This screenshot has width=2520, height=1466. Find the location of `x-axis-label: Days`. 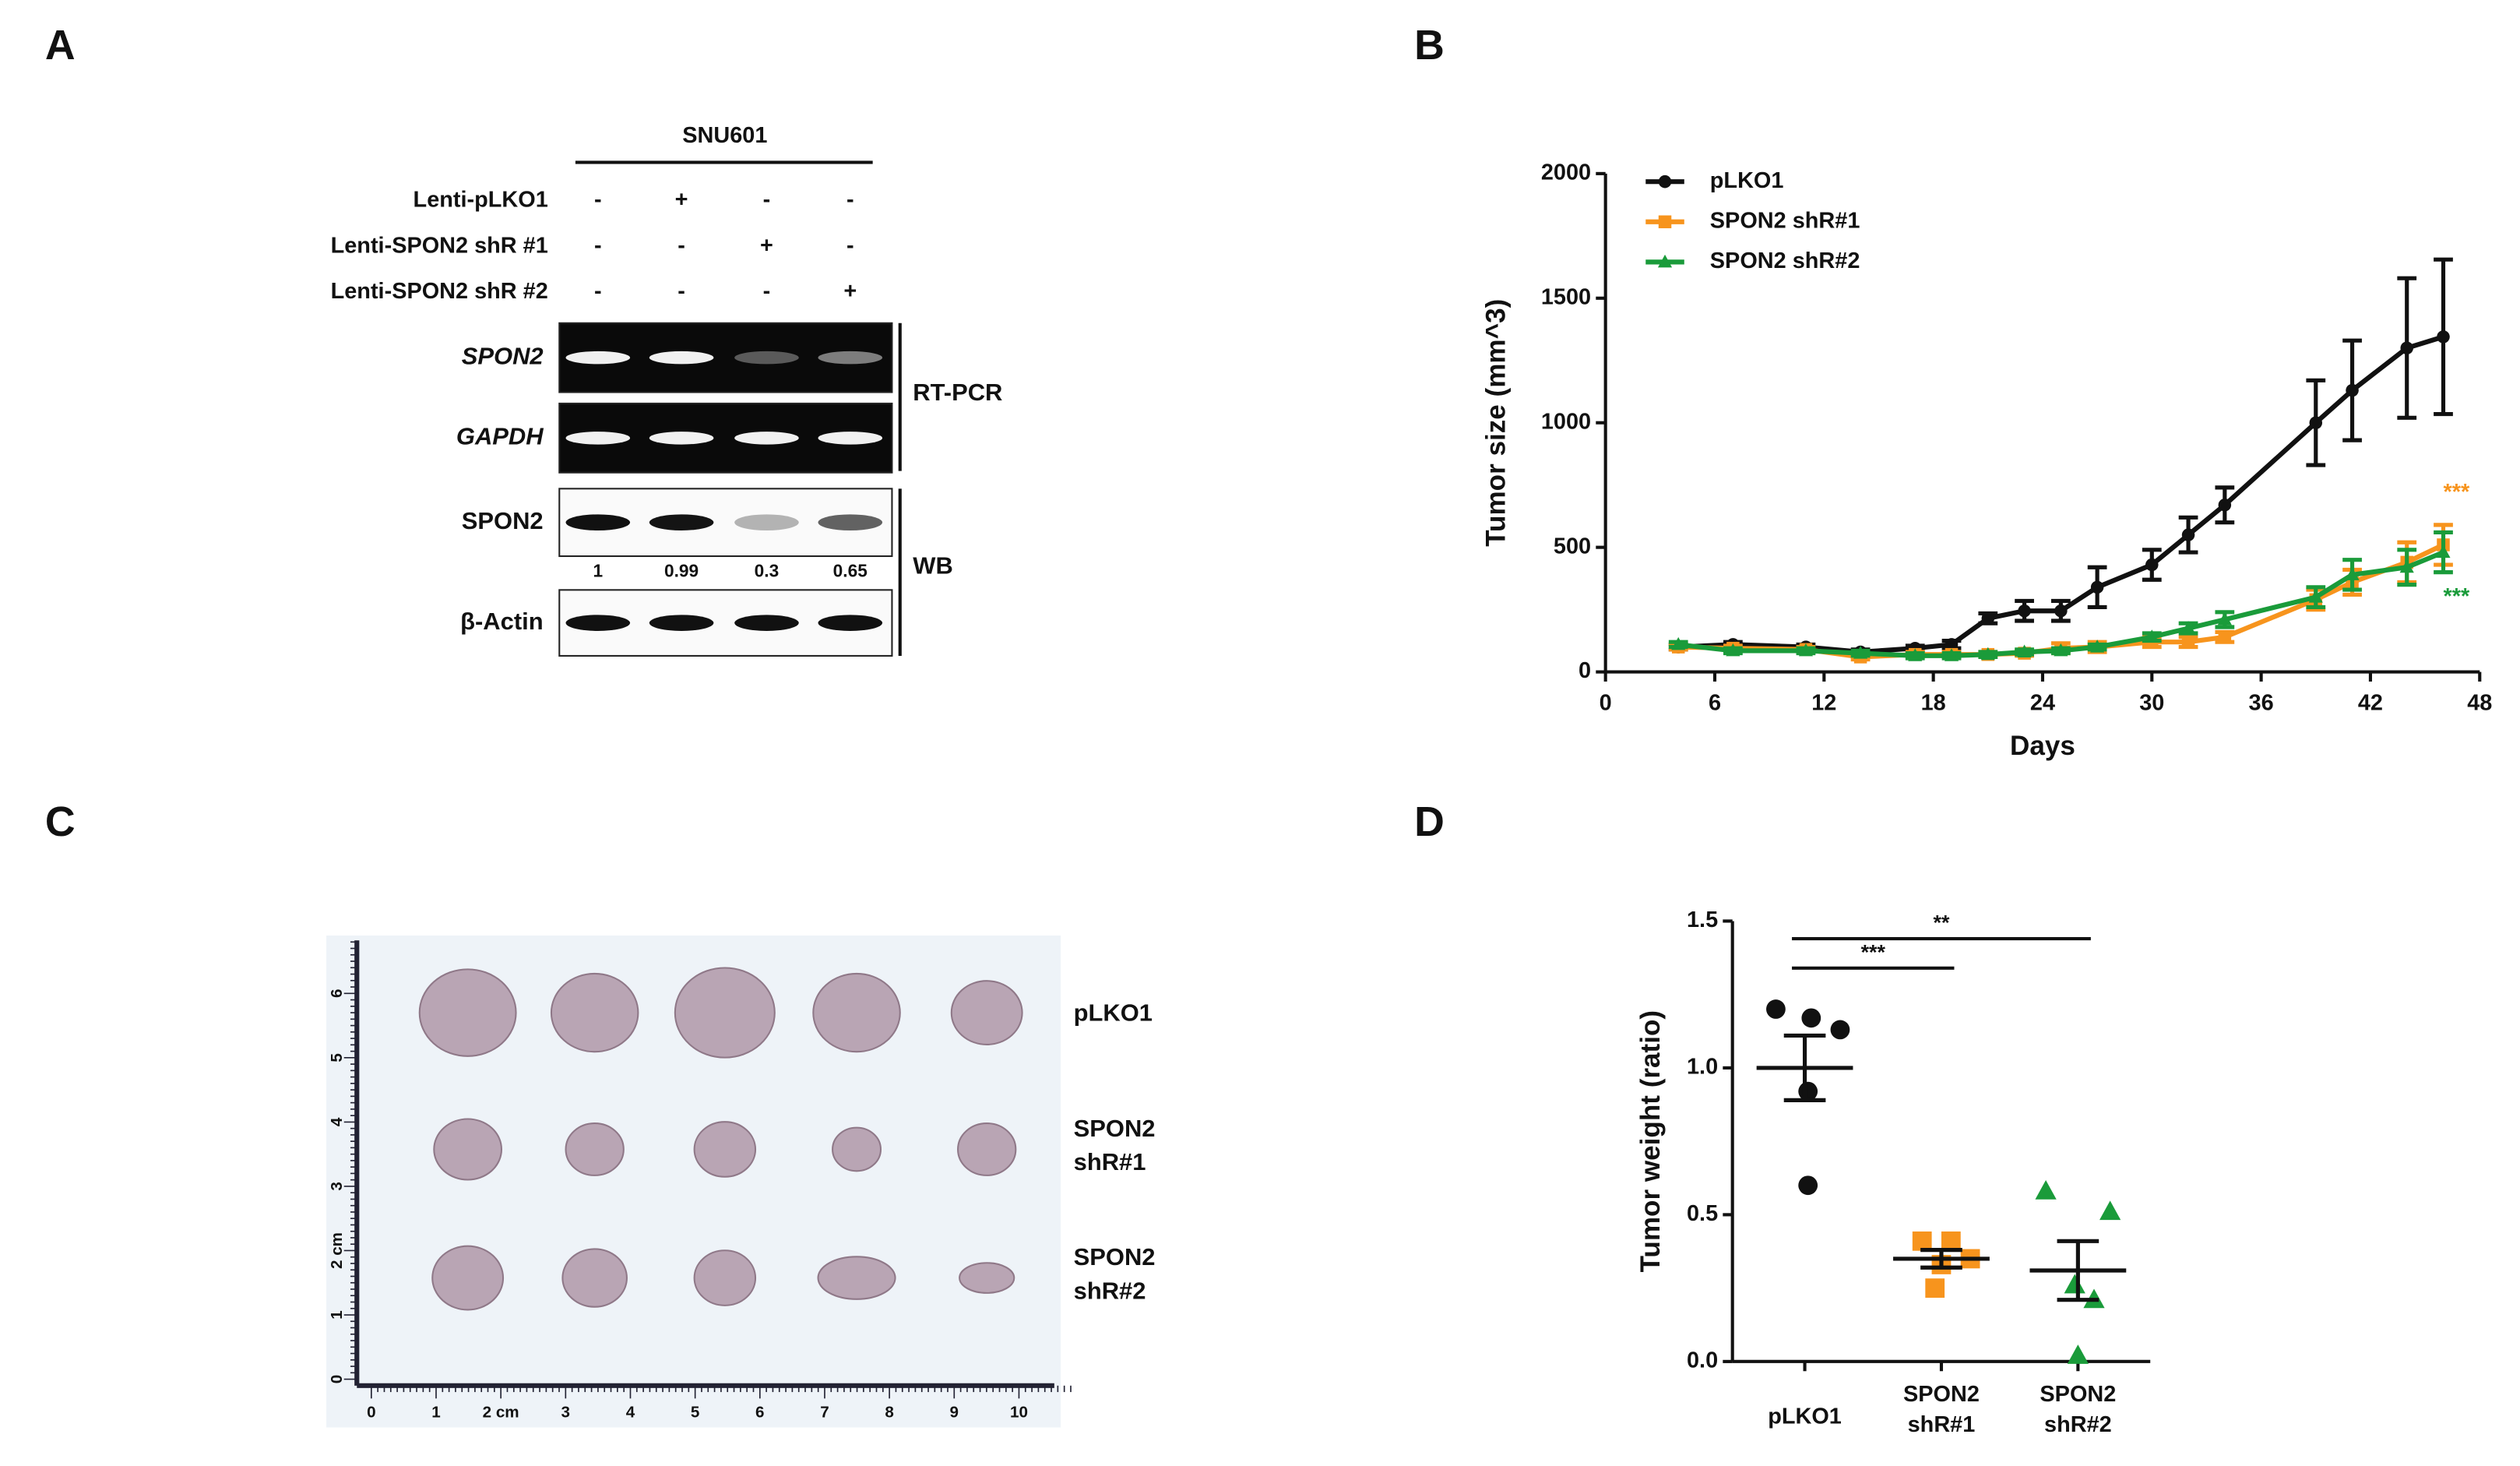

x-axis-label: Days is located at coordinates (2042, 746).